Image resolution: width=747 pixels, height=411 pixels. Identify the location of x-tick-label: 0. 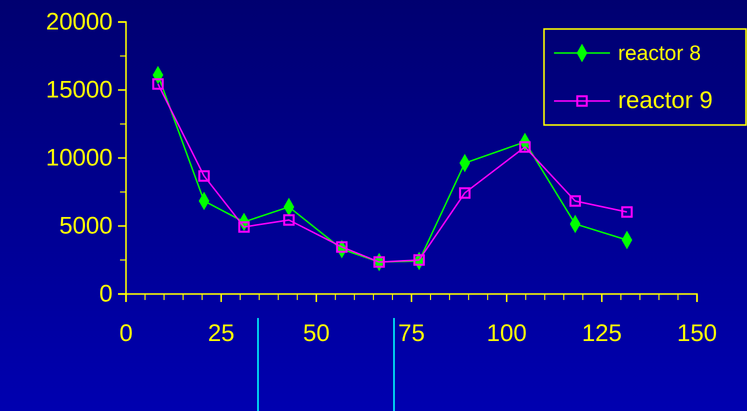
(126, 333).